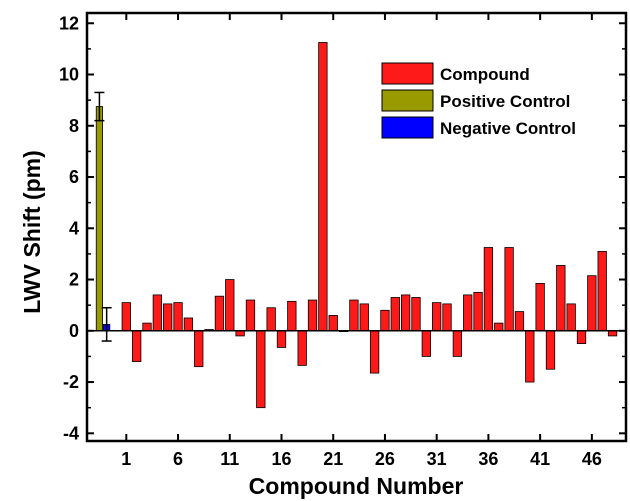 This screenshot has height=501, width=630. Describe the element at coordinates (99, 219) in the screenshot. I see `positive-control-bar` at that location.